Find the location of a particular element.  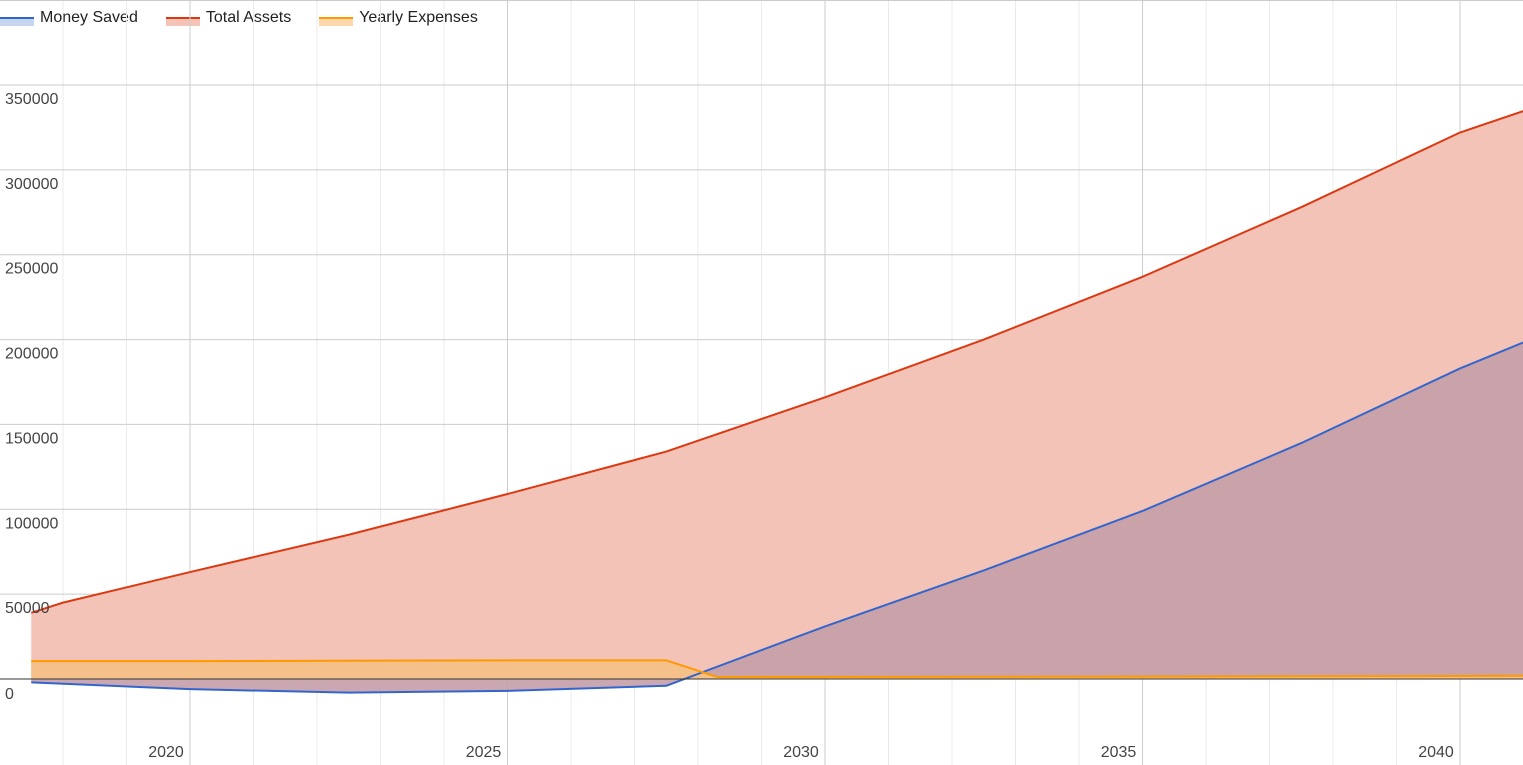

y-tick-label: 0 is located at coordinates (9, 694).